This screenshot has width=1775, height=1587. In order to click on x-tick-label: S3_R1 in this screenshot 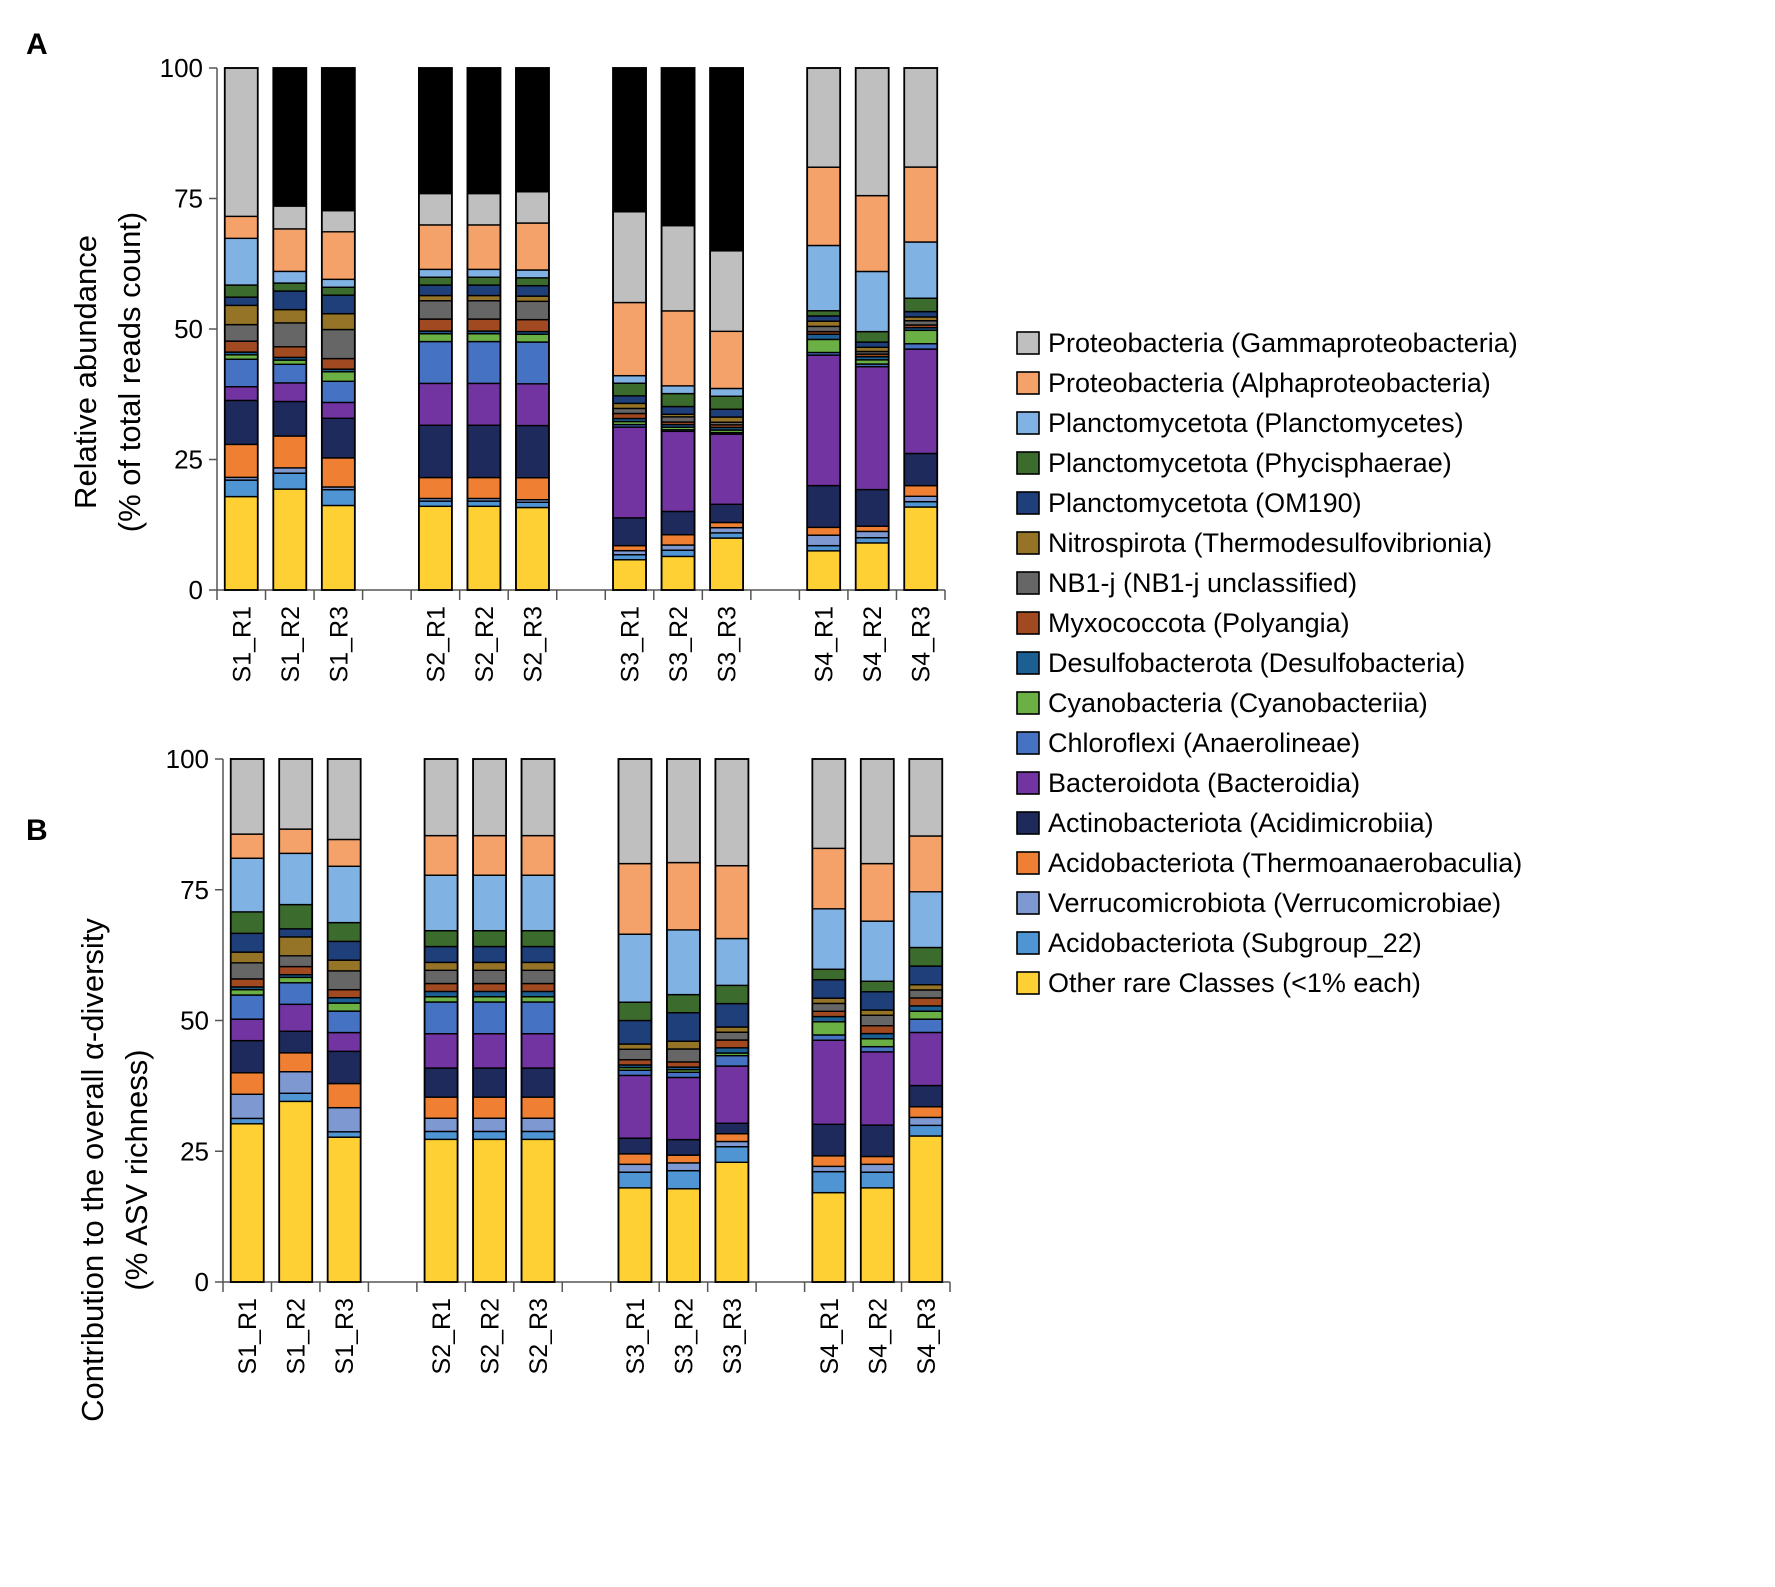, I will do `click(631, 644)`.